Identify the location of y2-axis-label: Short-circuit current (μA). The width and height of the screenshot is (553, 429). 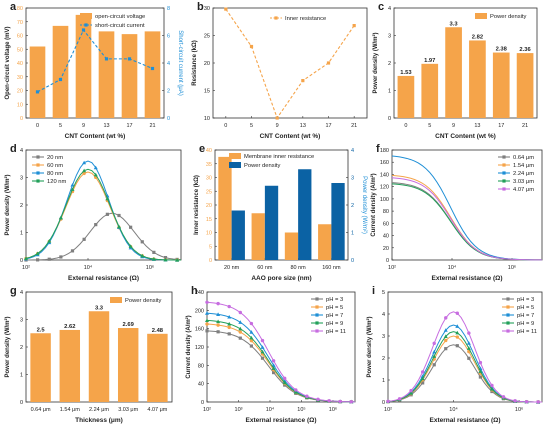
(180, 62).